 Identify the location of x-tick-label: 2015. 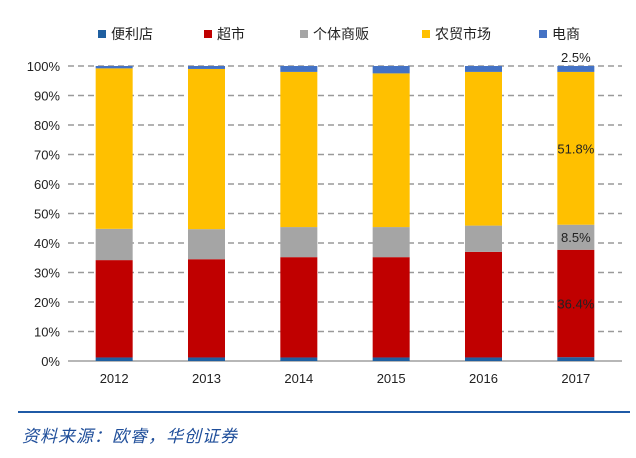
(391, 378).